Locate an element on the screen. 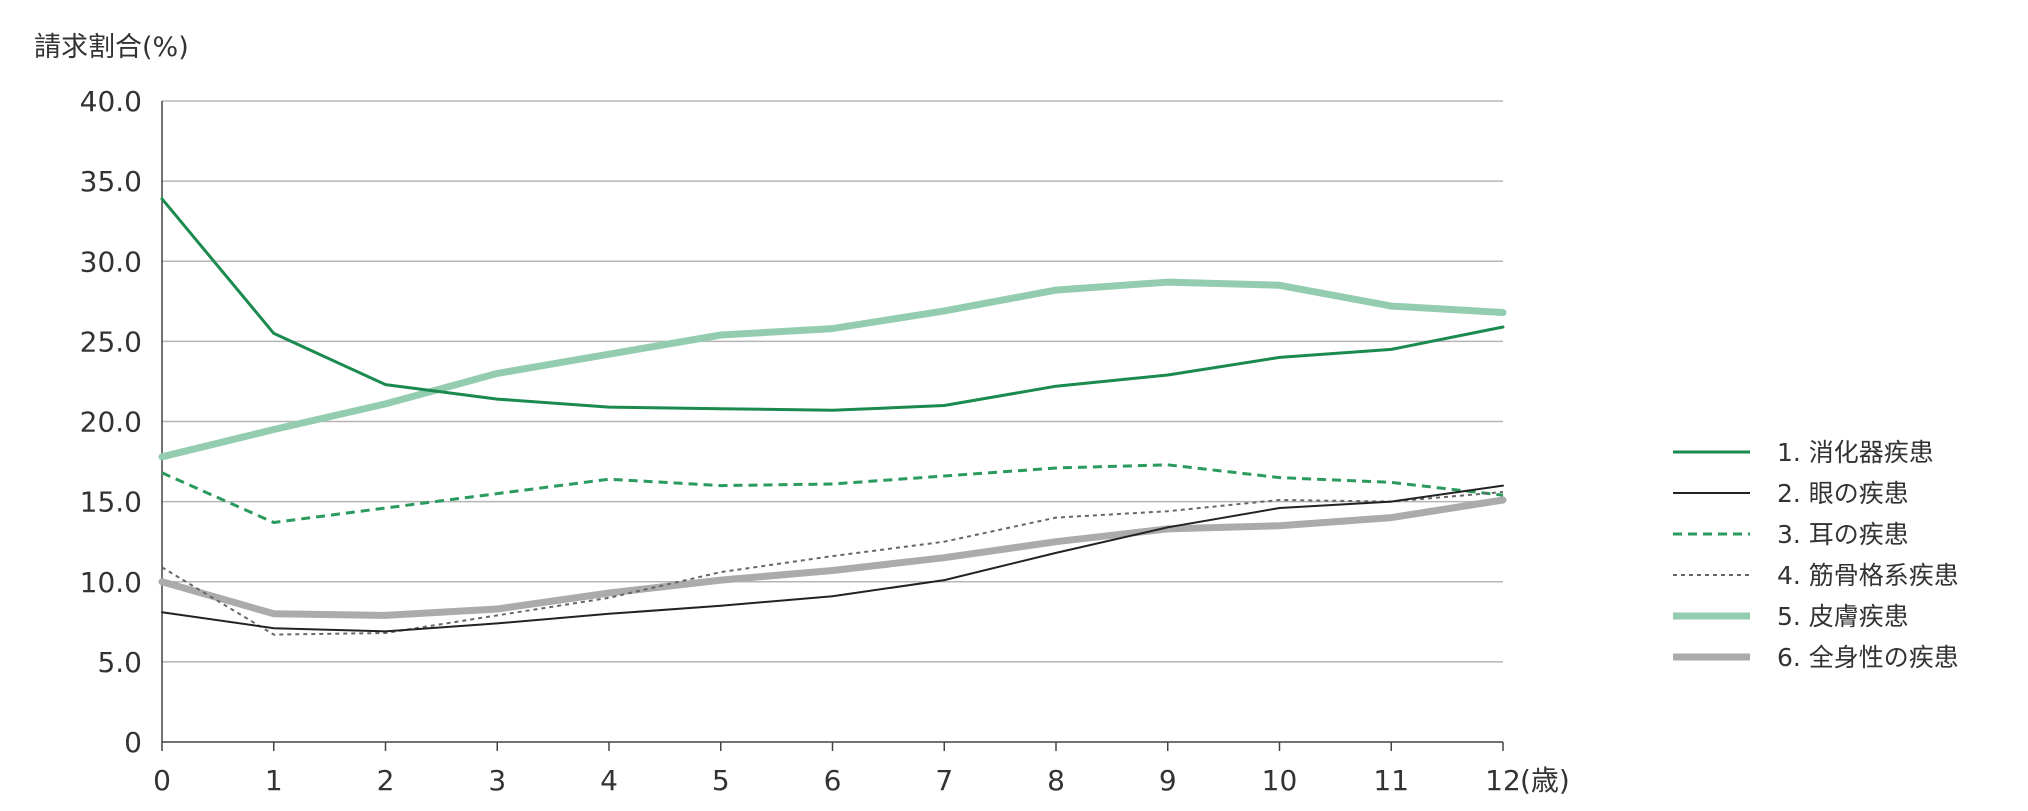 The width and height of the screenshot is (2028, 811). x-tick-label: 9 is located at coordinates (1168, 780).